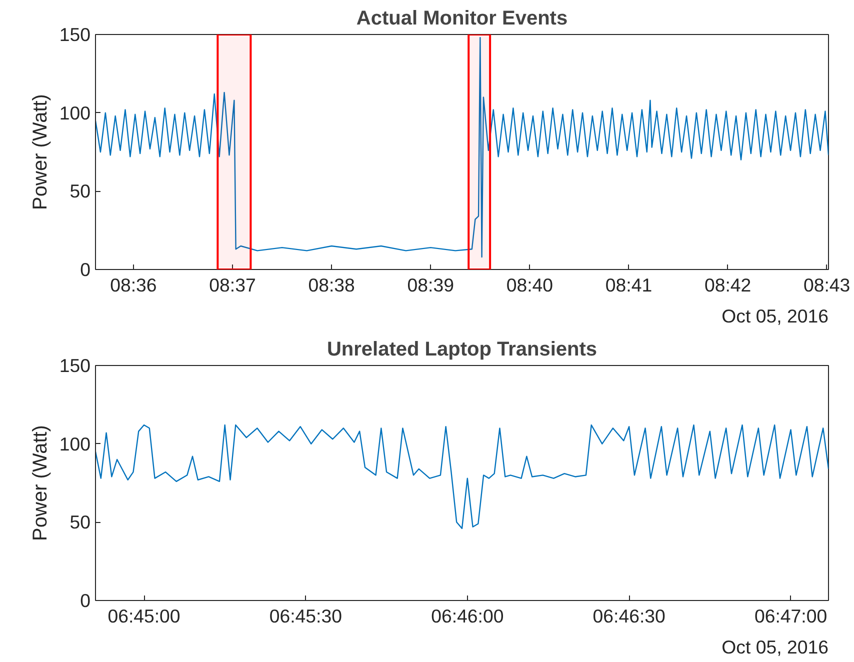 The image size is (854, 662). I want to click on x-tick-label: 06:45:00, so click(144, 616).